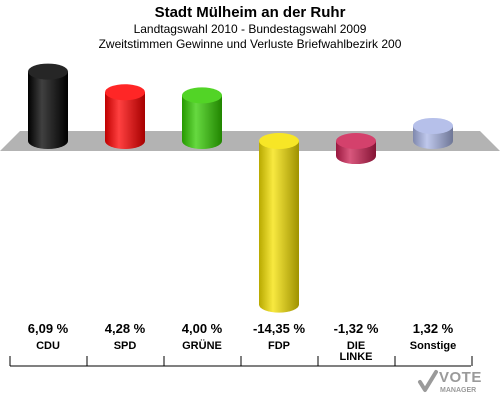 This screenshot has height=400, width=500. I want to click on bar-sonstige, so click(433, 133).